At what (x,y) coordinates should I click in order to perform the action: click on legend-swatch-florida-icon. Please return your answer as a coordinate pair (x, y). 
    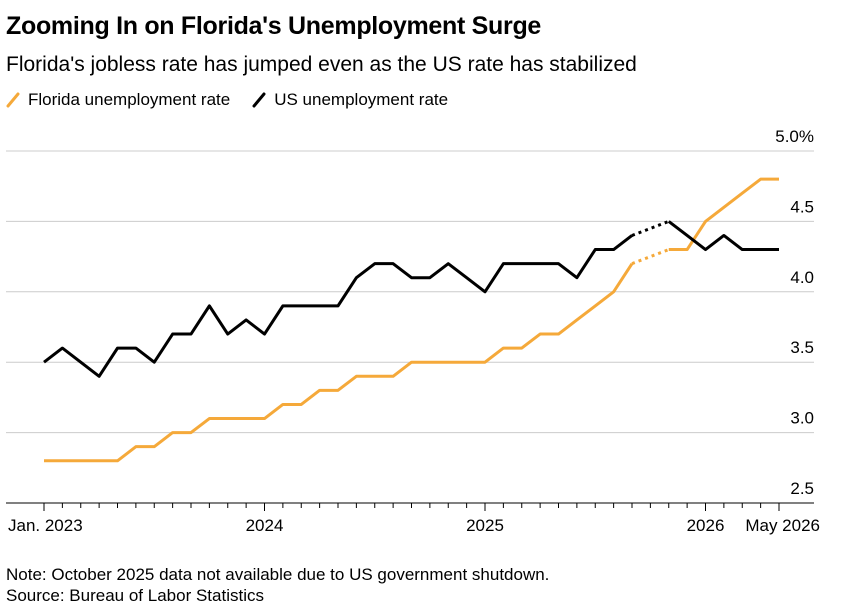
    Looking at the image, I should click on (13, 100).